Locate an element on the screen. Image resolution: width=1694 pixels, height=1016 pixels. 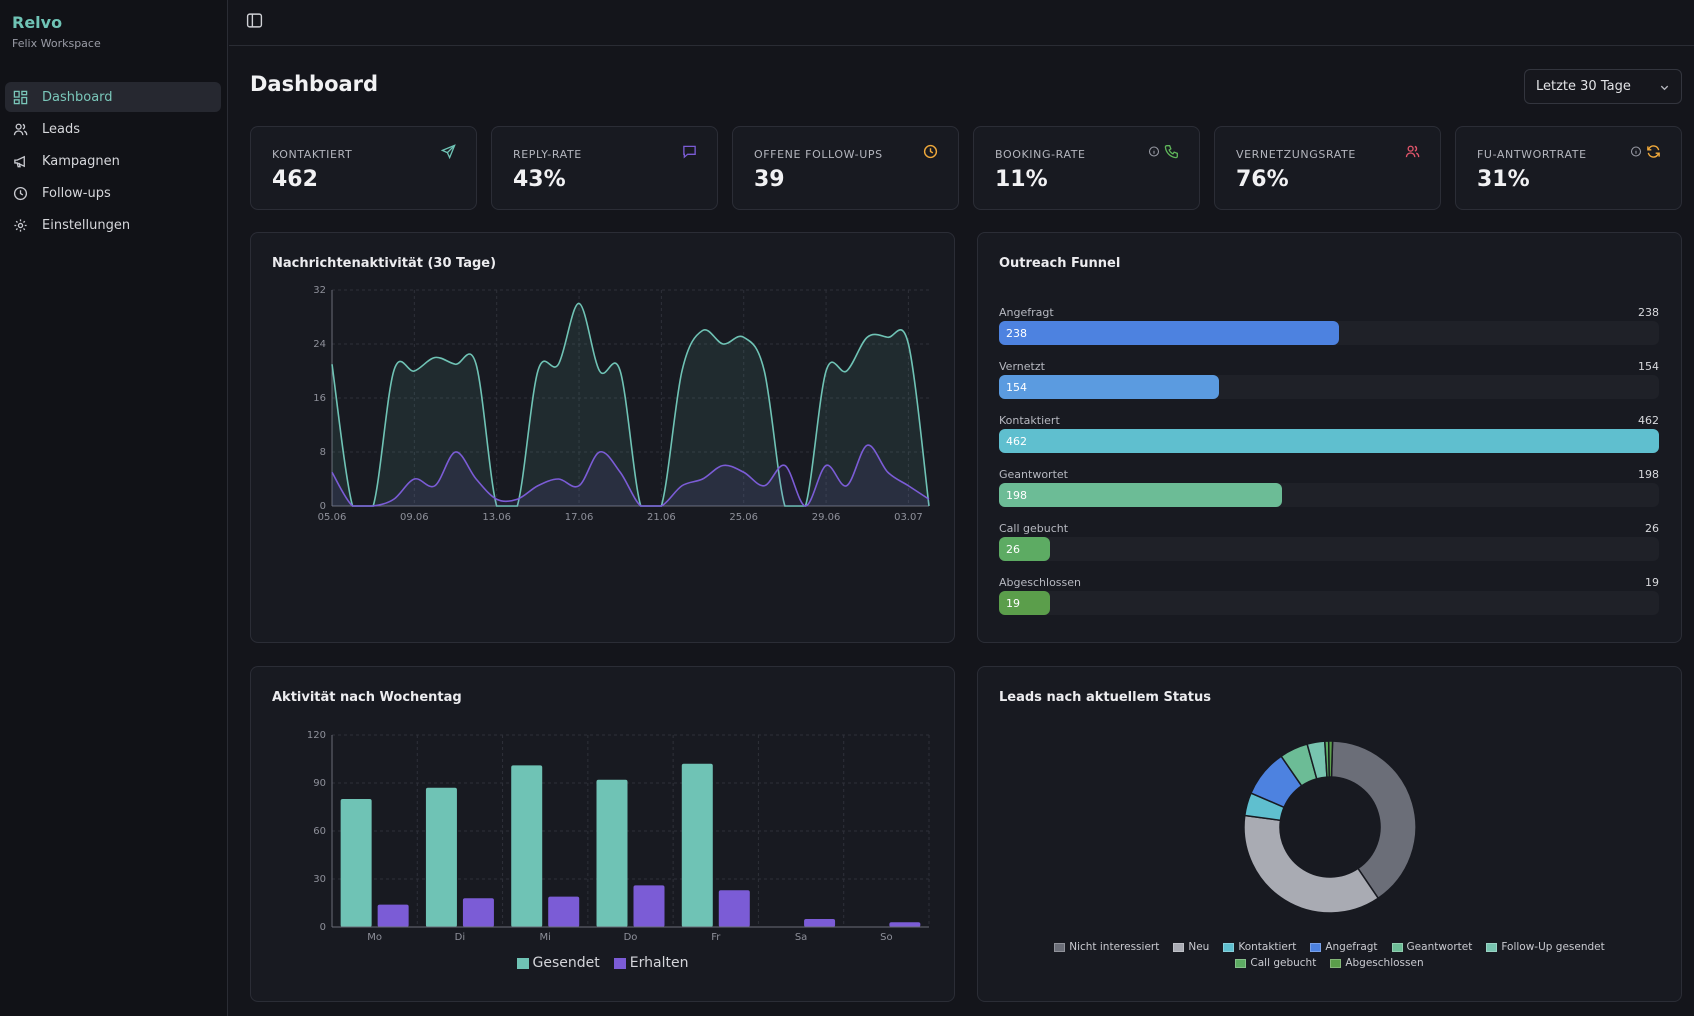
bar-gesendet-fr is located at coordinates (697, 845).